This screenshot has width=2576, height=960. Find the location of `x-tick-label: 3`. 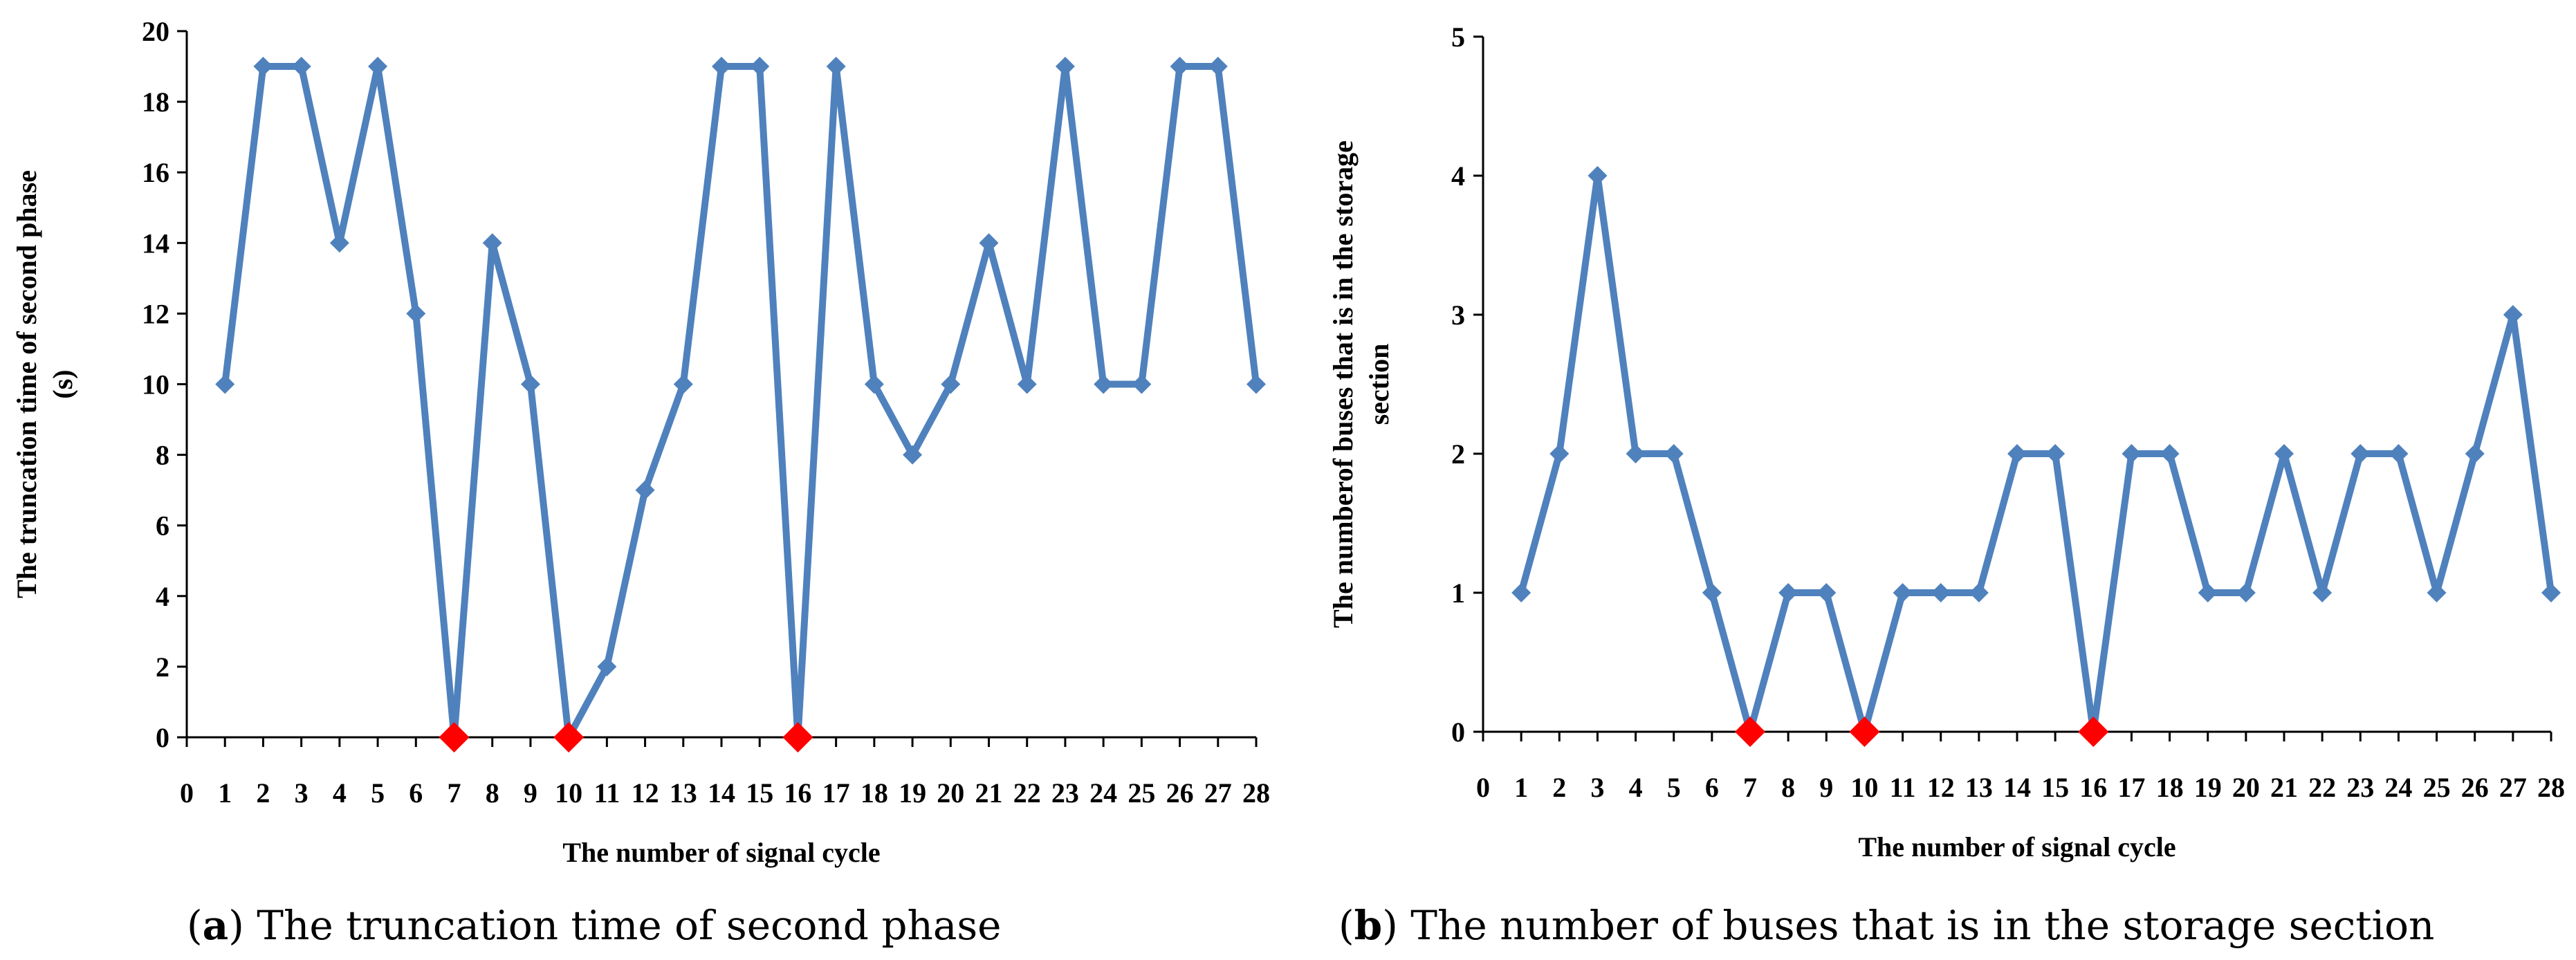

x-tick-label: 3 is located at coordinates (302, 793).